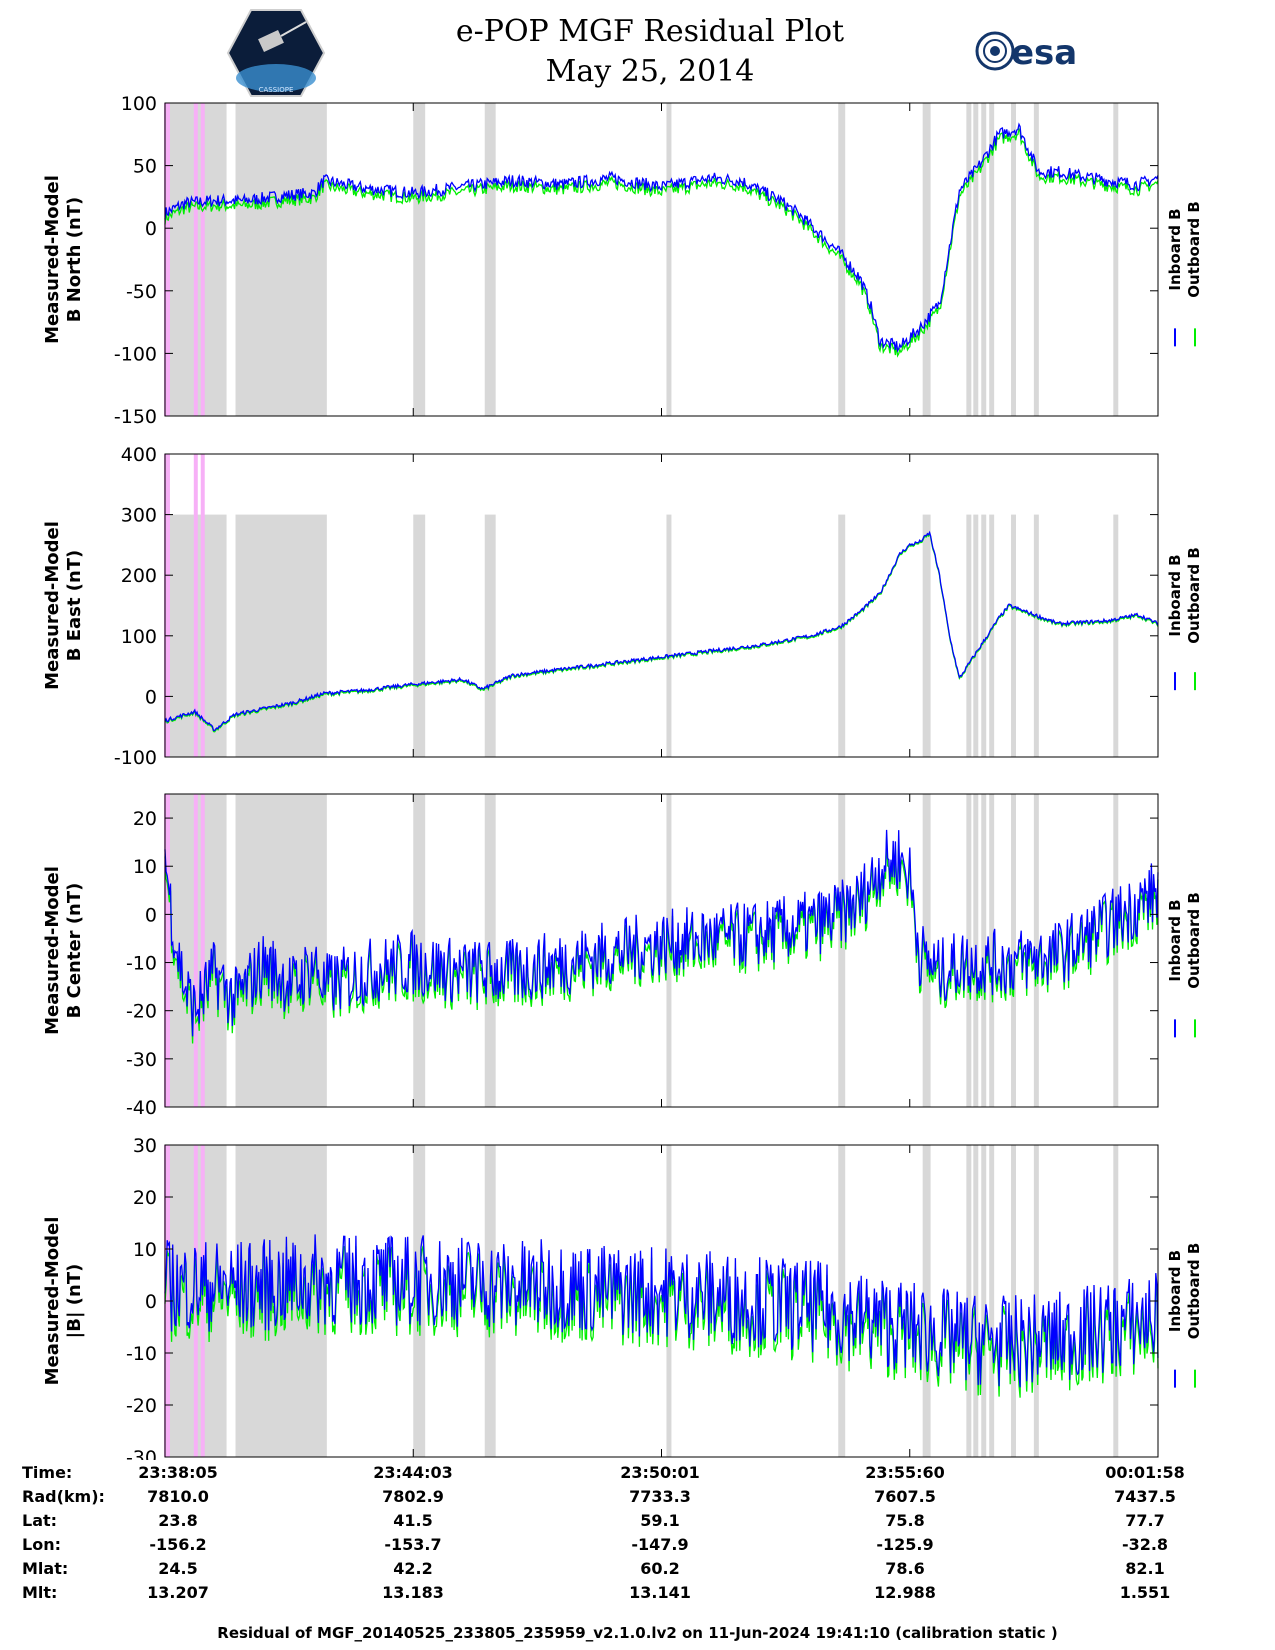 This screenshot has height=1650, width=1275. Describe the element at coordinates (660, 1496) in the screenshot. I see `rad-value: 7733.3` at that location.